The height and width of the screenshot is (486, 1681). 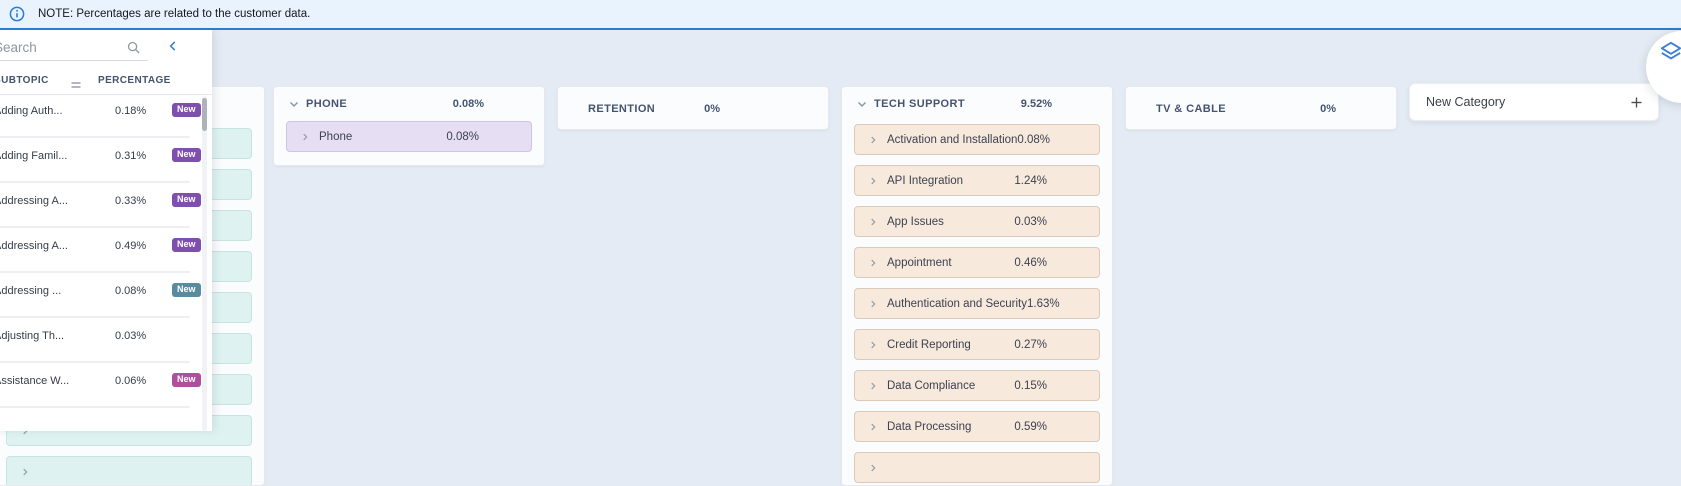 I want to click on category-header: TECH SUPPORT 9.52%, so click(x=977, y=104).